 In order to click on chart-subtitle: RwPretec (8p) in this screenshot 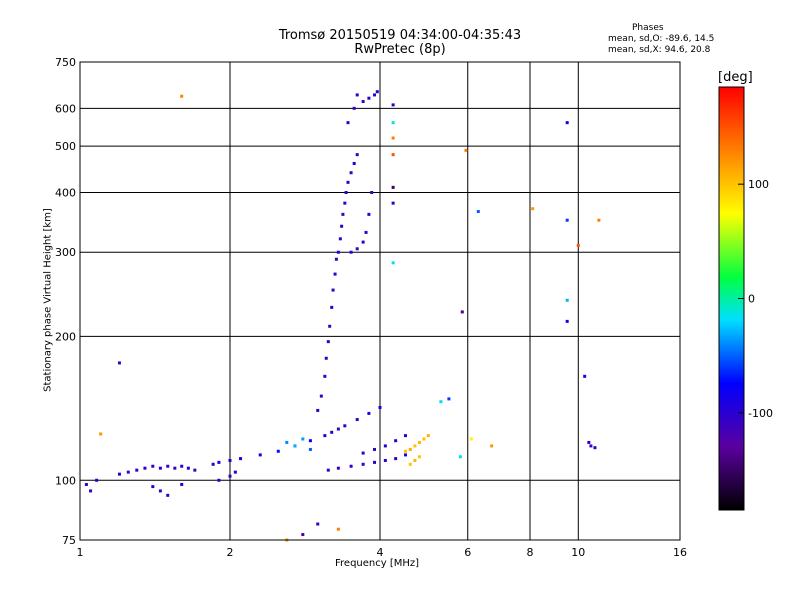, I will do `click(400, 49)`.